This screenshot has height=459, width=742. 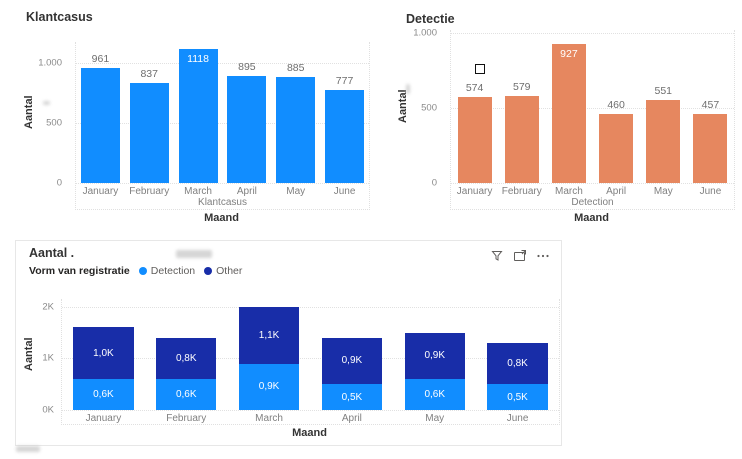 I want to click on stacked-bar-june: 0,8K 0,5K, so click(x=517, y=376).